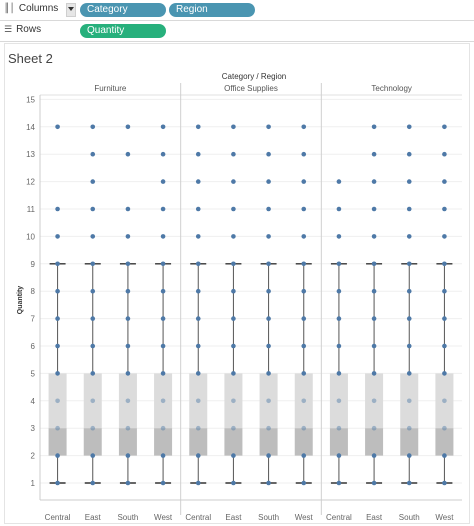 Image resolution: width=474 pixels, height=526 pixels. Describe the element at coordinates (71, 10) in the screenshot. I see `columns-dropdown-button` at that location.